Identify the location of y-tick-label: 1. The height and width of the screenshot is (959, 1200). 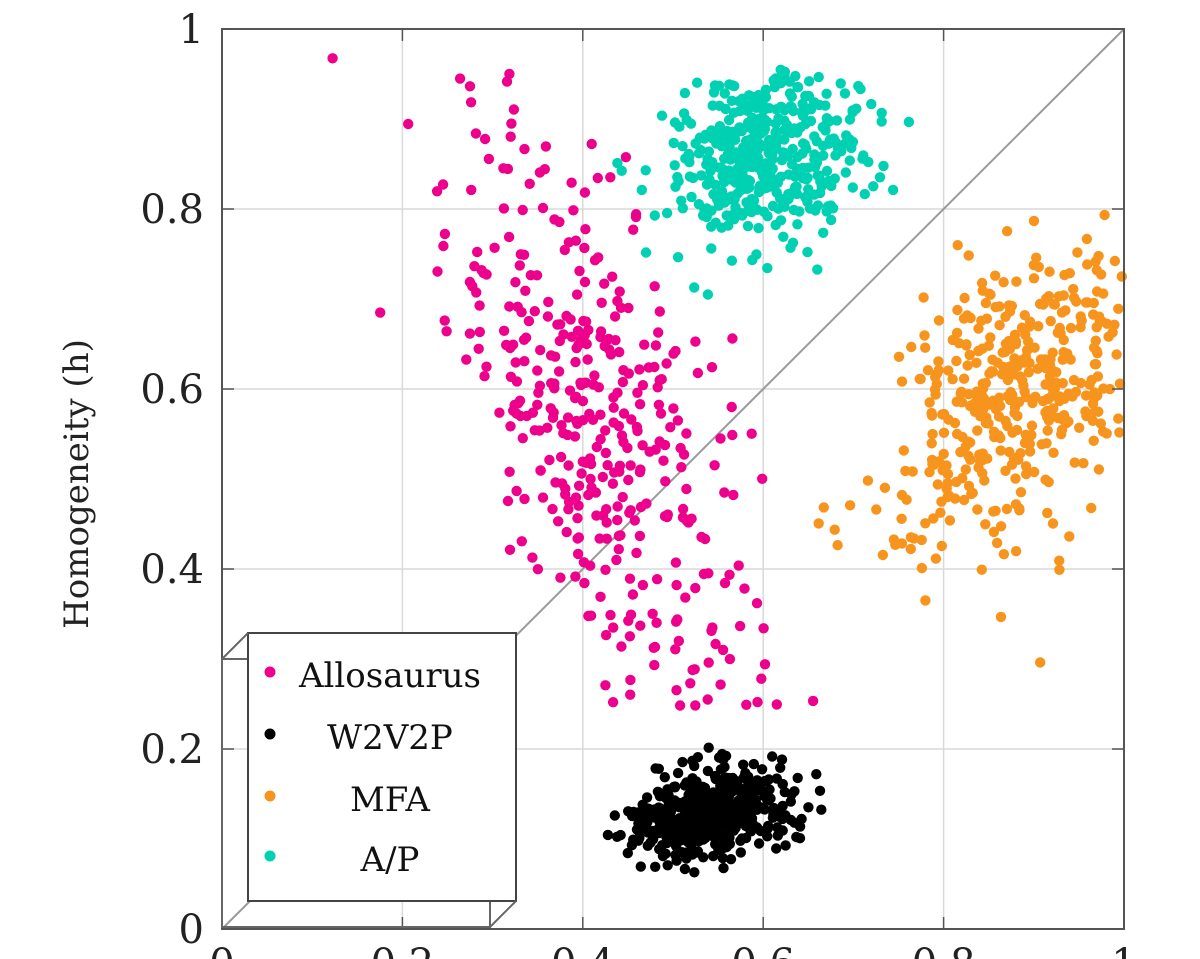
(191, 30).